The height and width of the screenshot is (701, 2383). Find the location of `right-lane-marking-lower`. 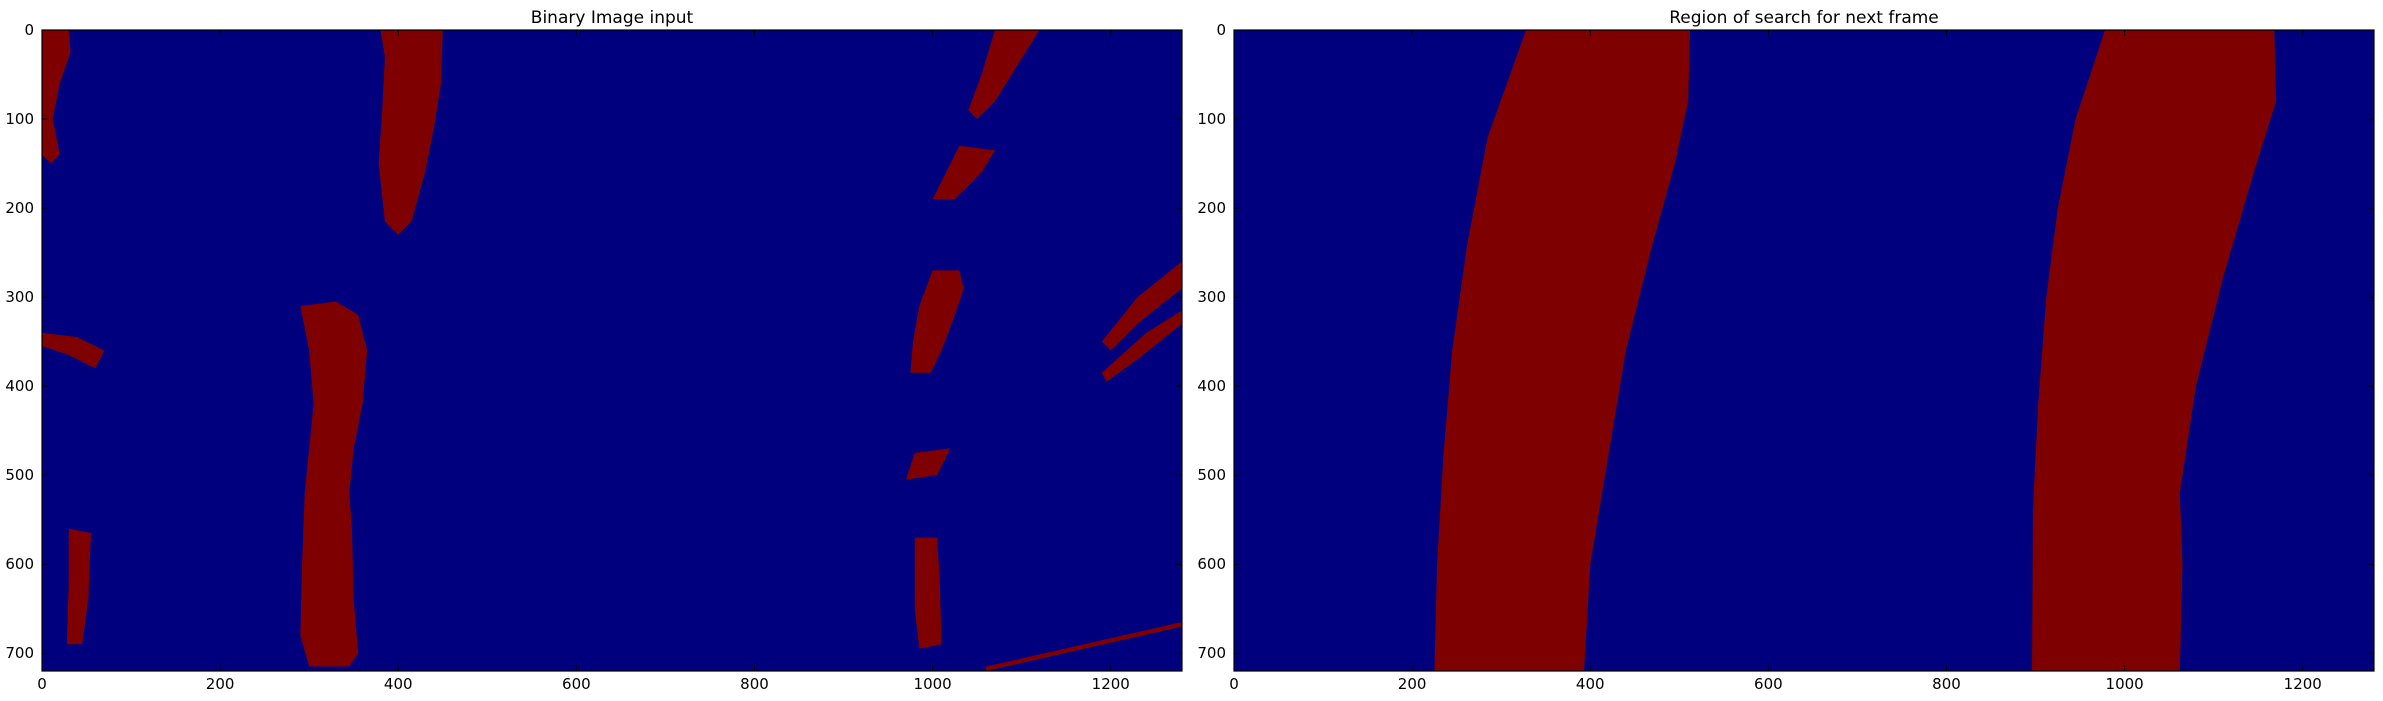

right-lane-marking-lower is located at coordinates (928, 593).